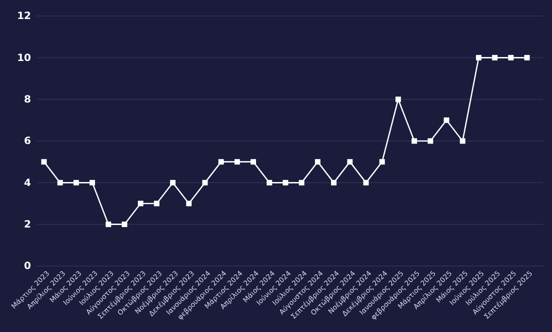 Image resolution: width=552 pixels, height=332 pixels. I want to click on y-tick-label: 12, so click(24, 16).